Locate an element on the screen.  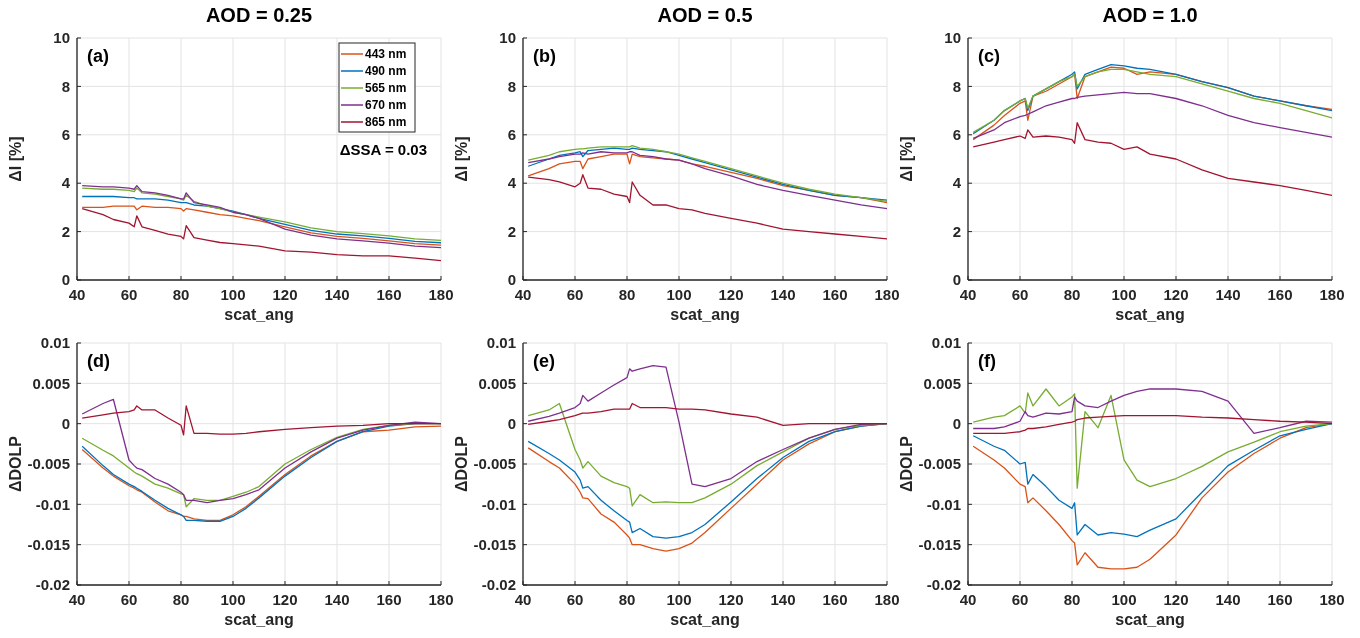
chart-title: AOD = 1.0 is located at coordinates (1150, 15).